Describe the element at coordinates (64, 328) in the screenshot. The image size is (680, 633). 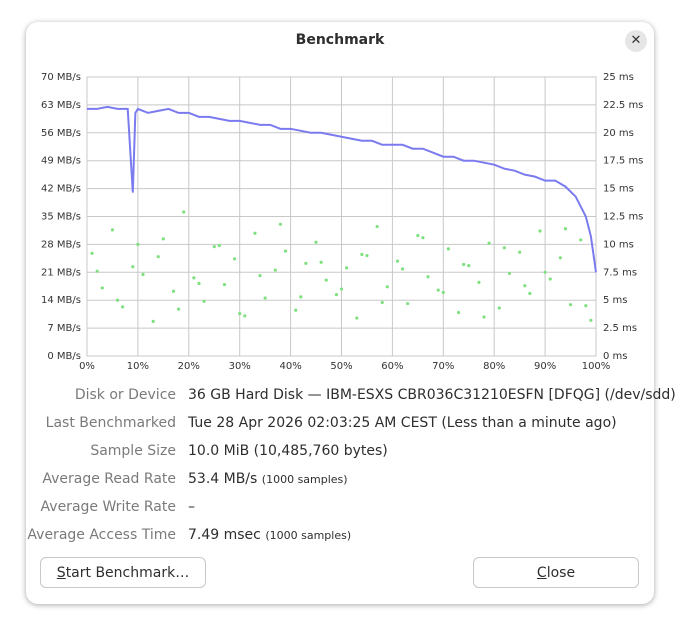
I see `y-tick-label: 7 MB/s` at that location.